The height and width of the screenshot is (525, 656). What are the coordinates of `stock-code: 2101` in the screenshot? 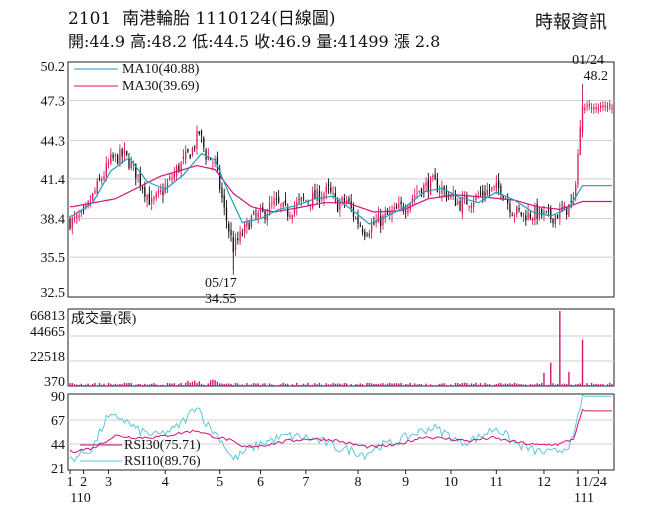 It's located at (90, 19).